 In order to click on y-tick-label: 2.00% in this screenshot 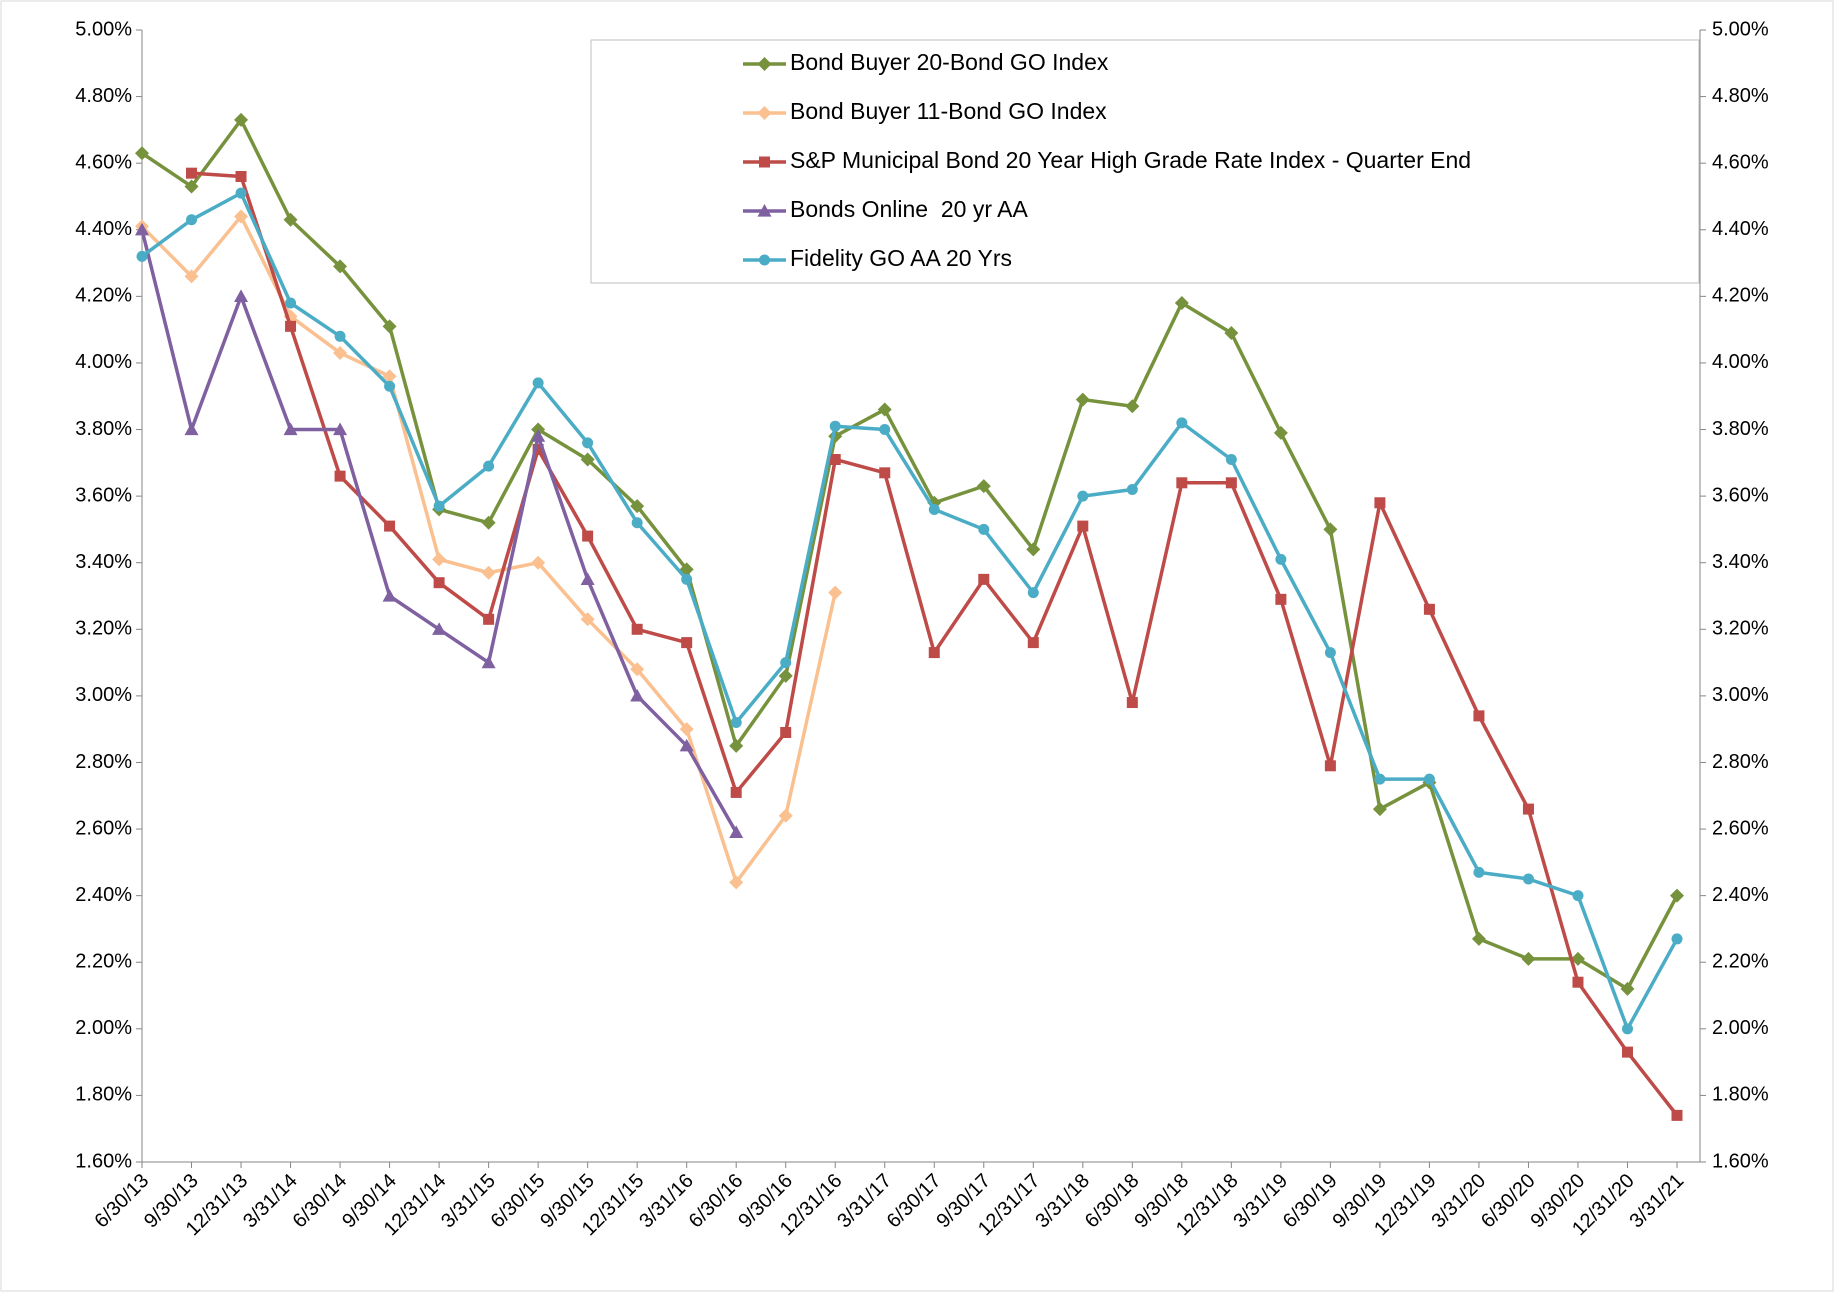, I will do `click(103, 1028)`.